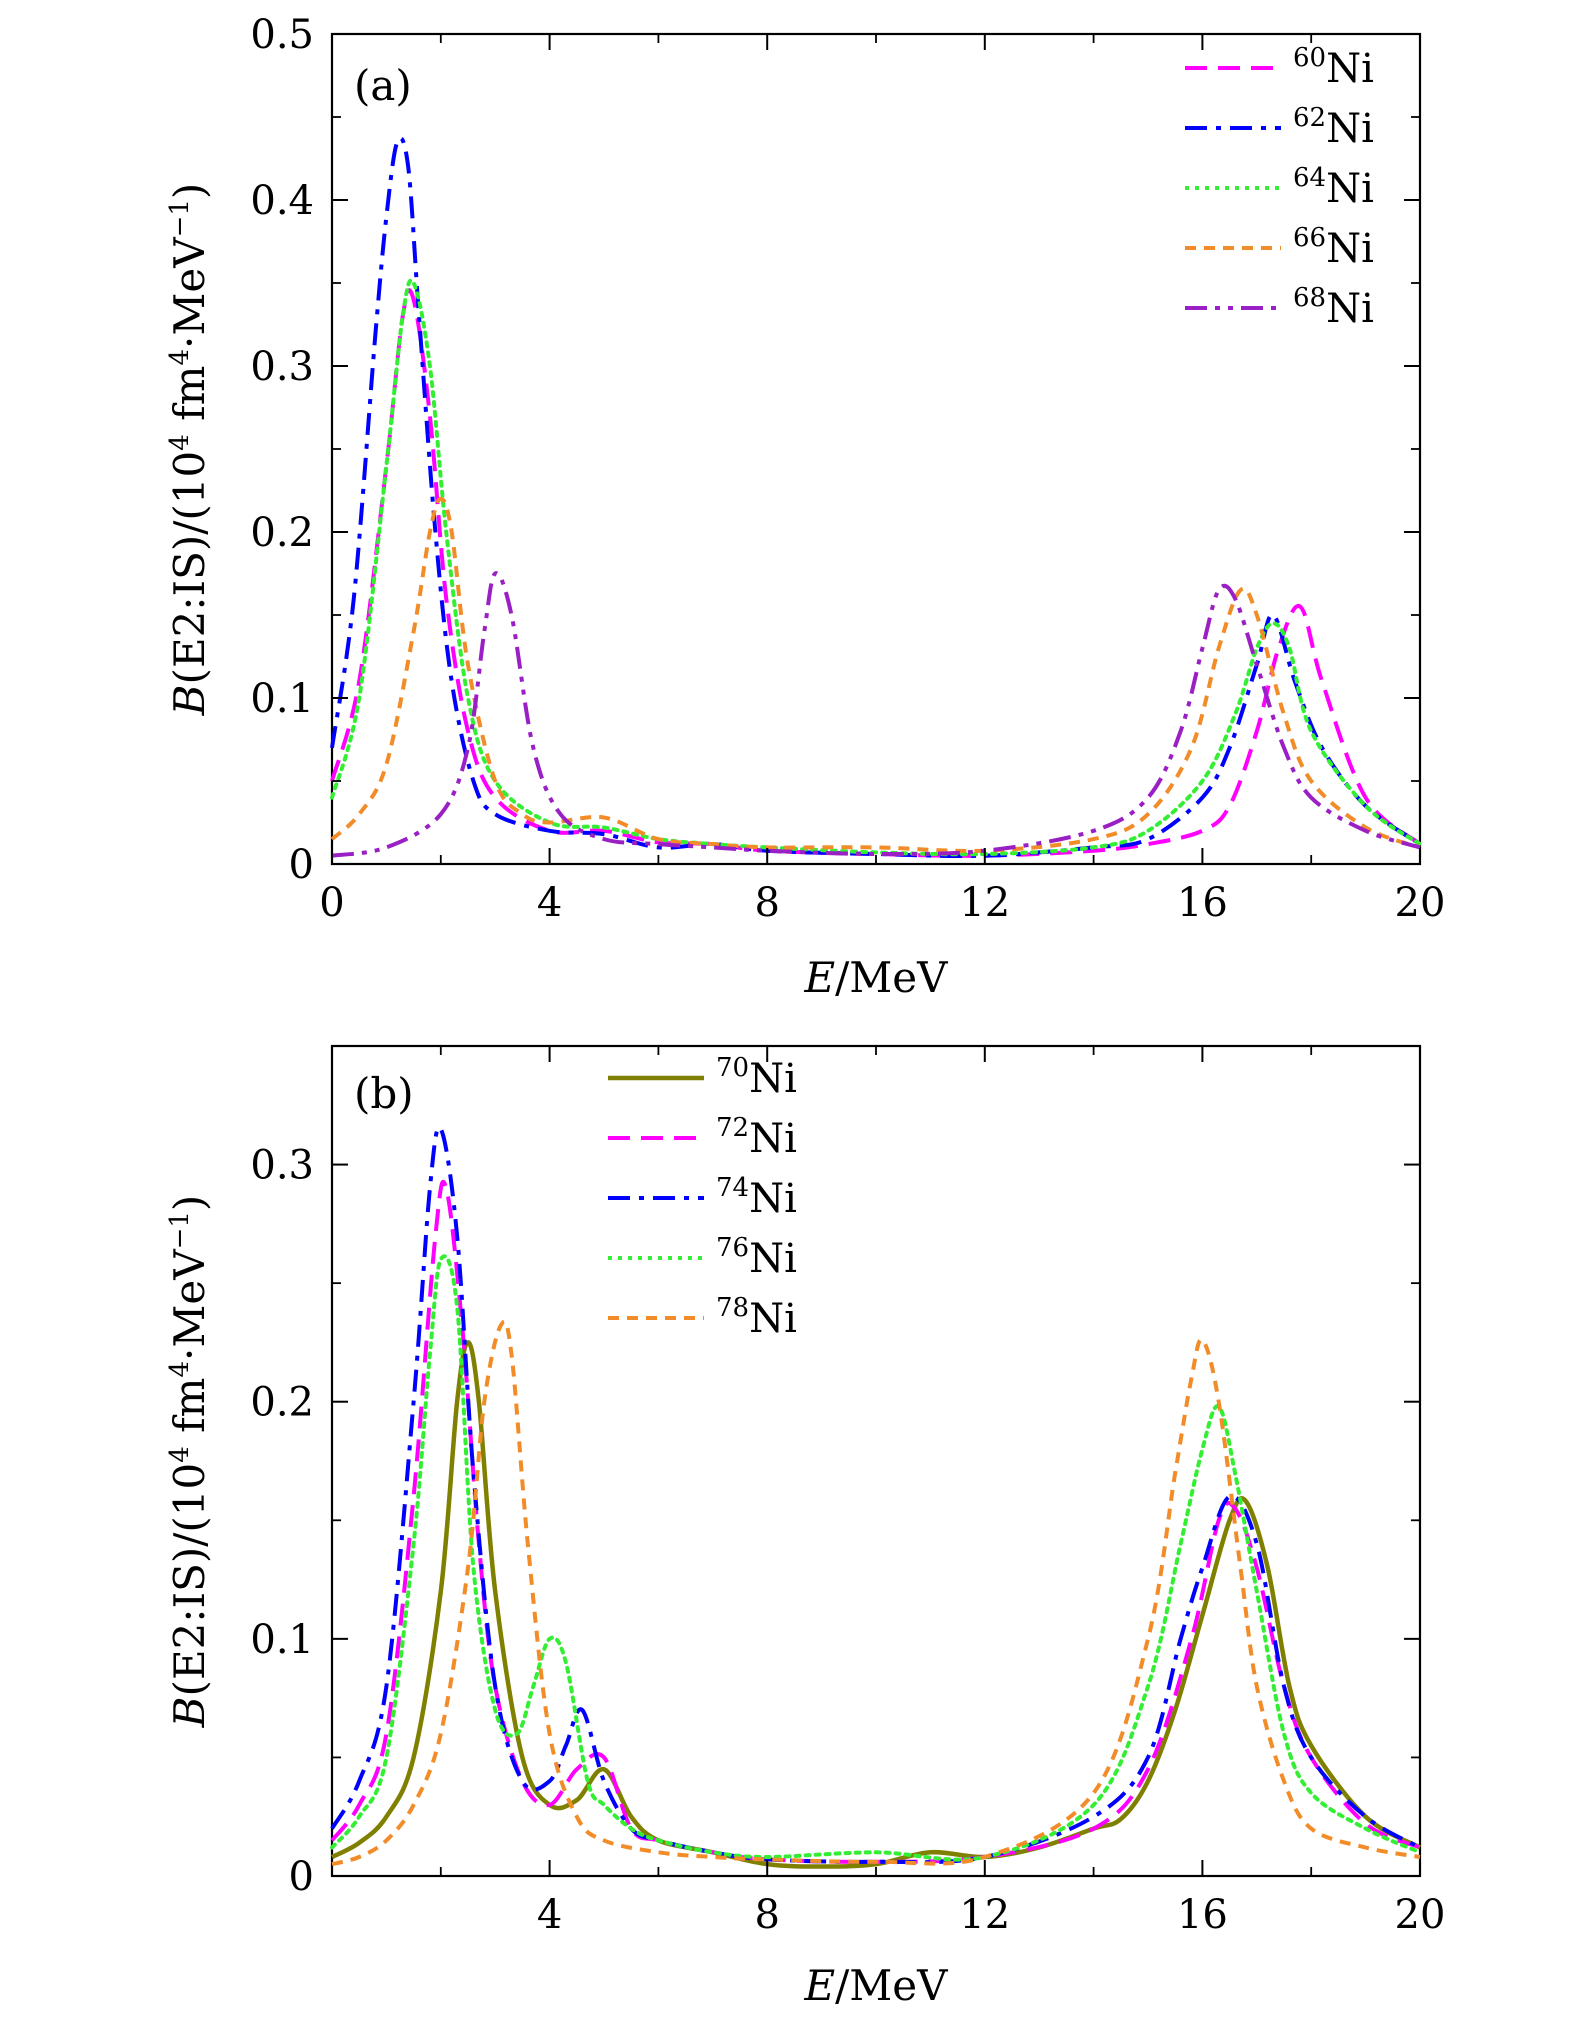  What do you see at coordinates (1309, 178) in the screenshot?
I see `legend-mass-number: 64` at bounding box center [1309, 178].